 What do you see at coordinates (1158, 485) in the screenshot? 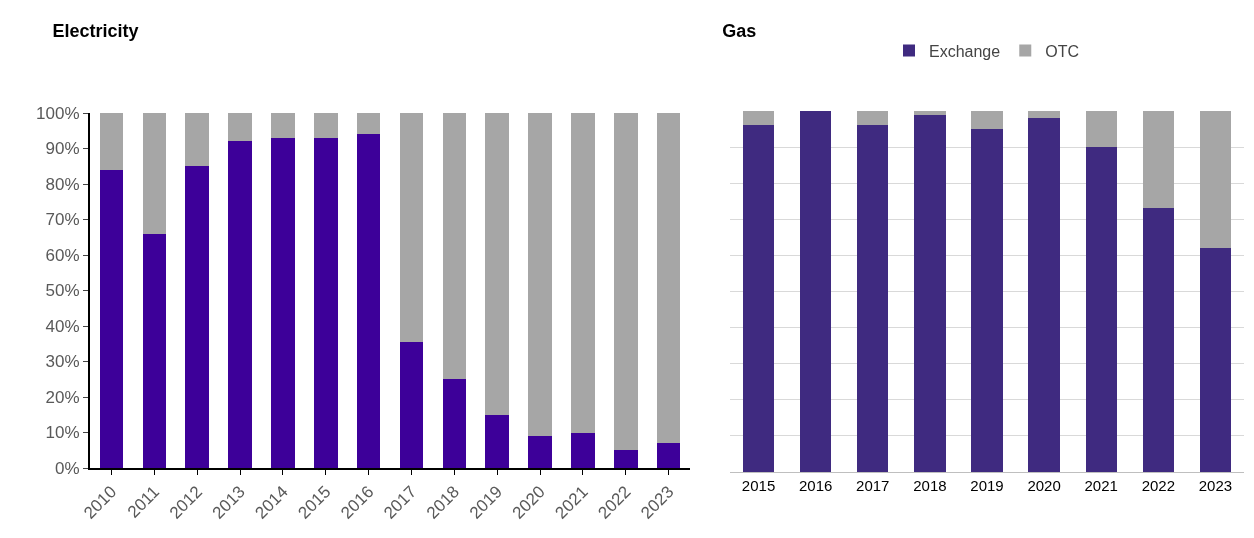
I see `x-tick-label: 2022` at bounding box center [1158, 485].